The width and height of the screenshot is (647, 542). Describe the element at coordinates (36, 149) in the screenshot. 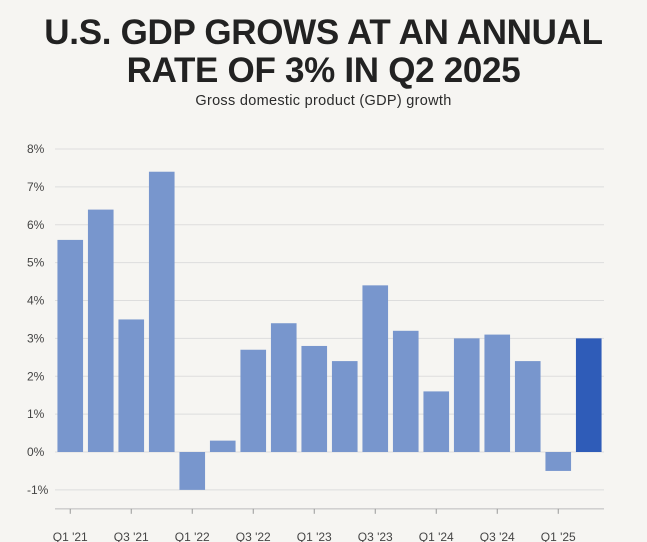

I see `y-tick-label: 8%` at that location.